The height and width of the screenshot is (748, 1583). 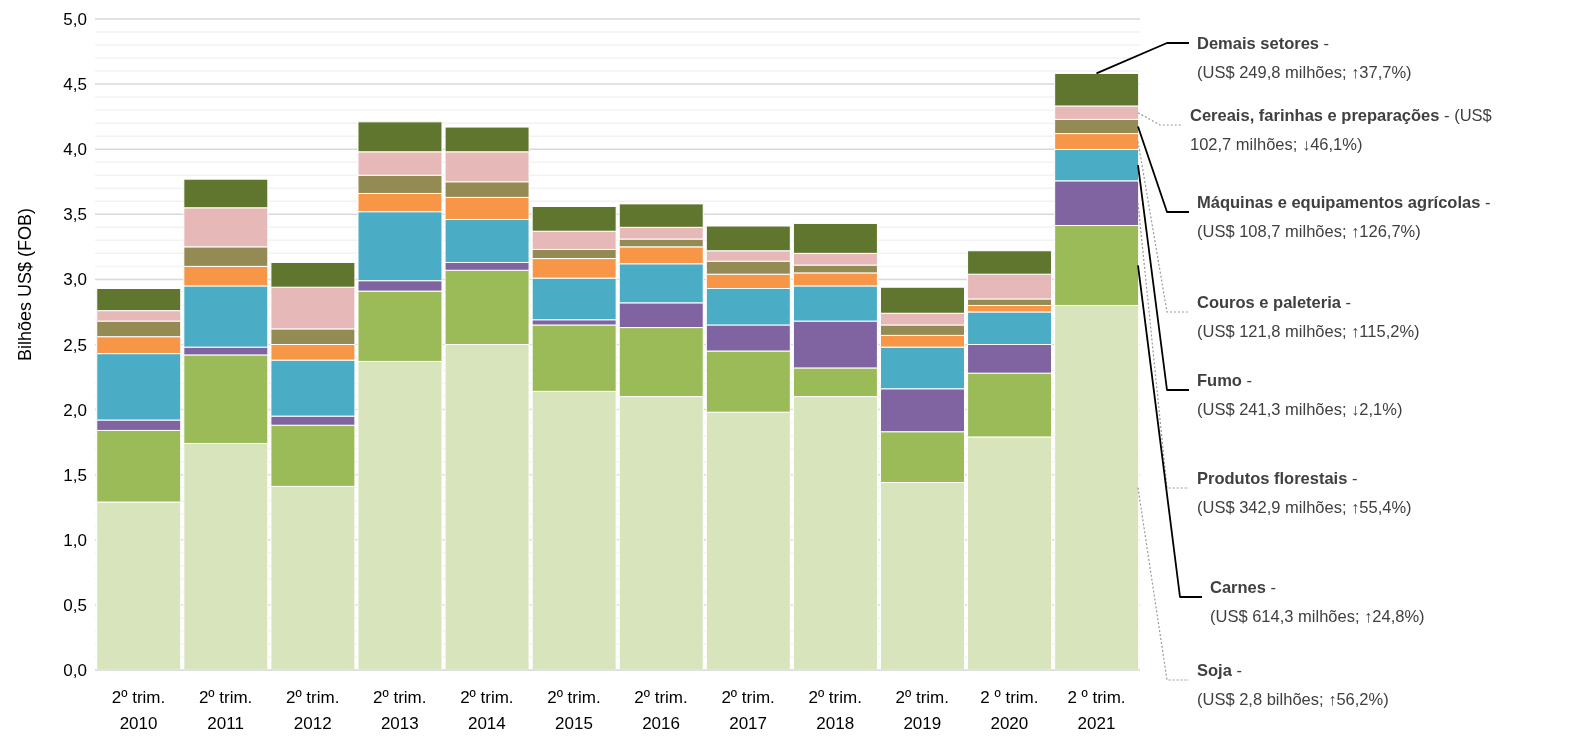 What do you see at coordinates (1300, 394) in the screenshot?
I see `text: Fumo - (US$ 241,3 milhões; ↓2,1%)` at bounding box center [1300, 394].